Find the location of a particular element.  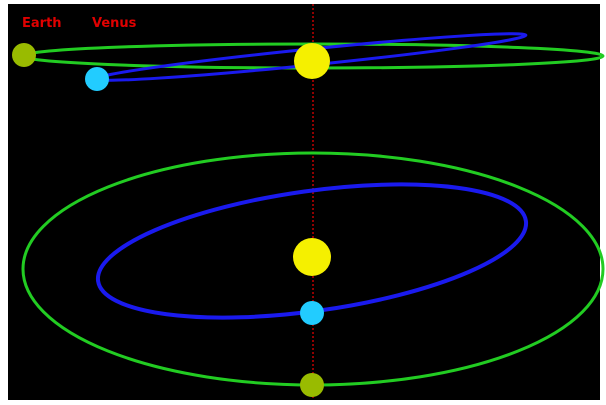

venus-label: Venus is located at coordinates (114, 23).